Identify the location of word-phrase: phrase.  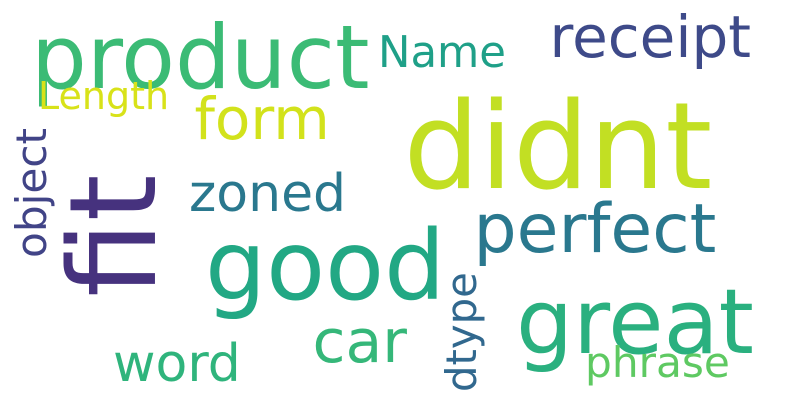
(657, 362).